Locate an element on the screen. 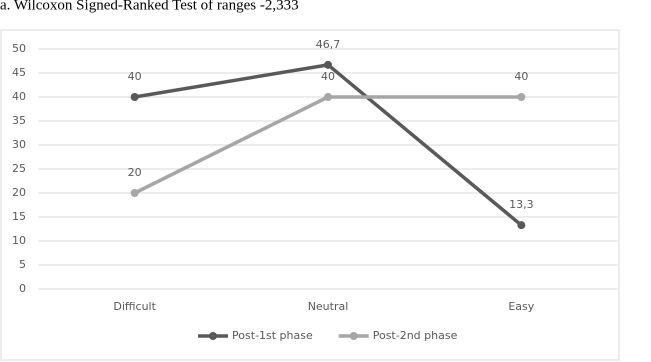 Image resolution: width=651 pixels, height=362 pixels. x-tick-label: Neutral is located at coordinates (328, 306).